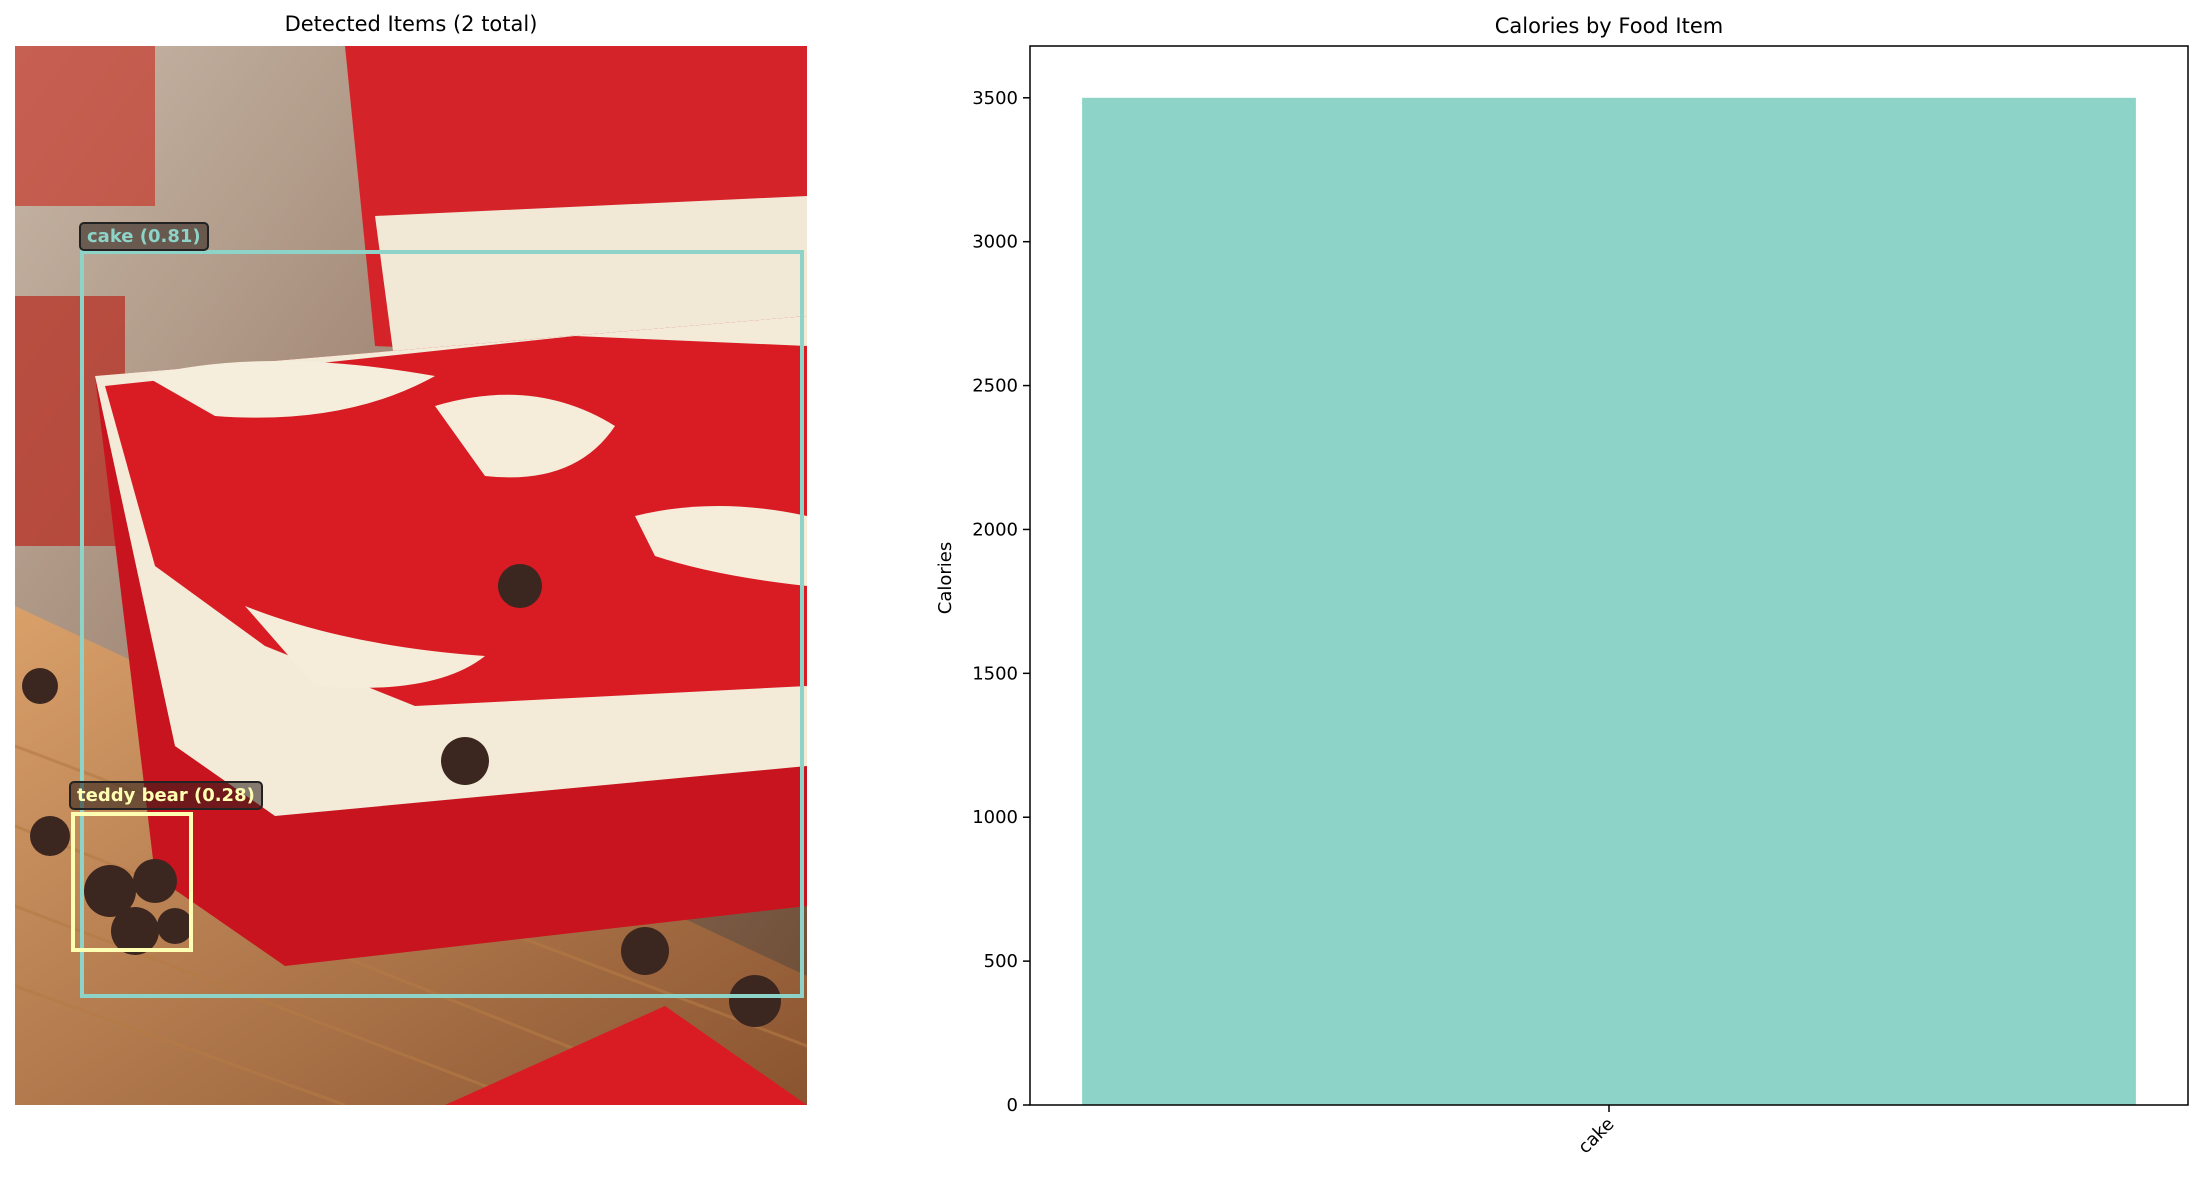 Image resolution: width=2201 pixels, height=1182 pixels. Describe the element at coordinates (1596, 1136) in the screenshot. I see `x-tick-label: cake` at that location.